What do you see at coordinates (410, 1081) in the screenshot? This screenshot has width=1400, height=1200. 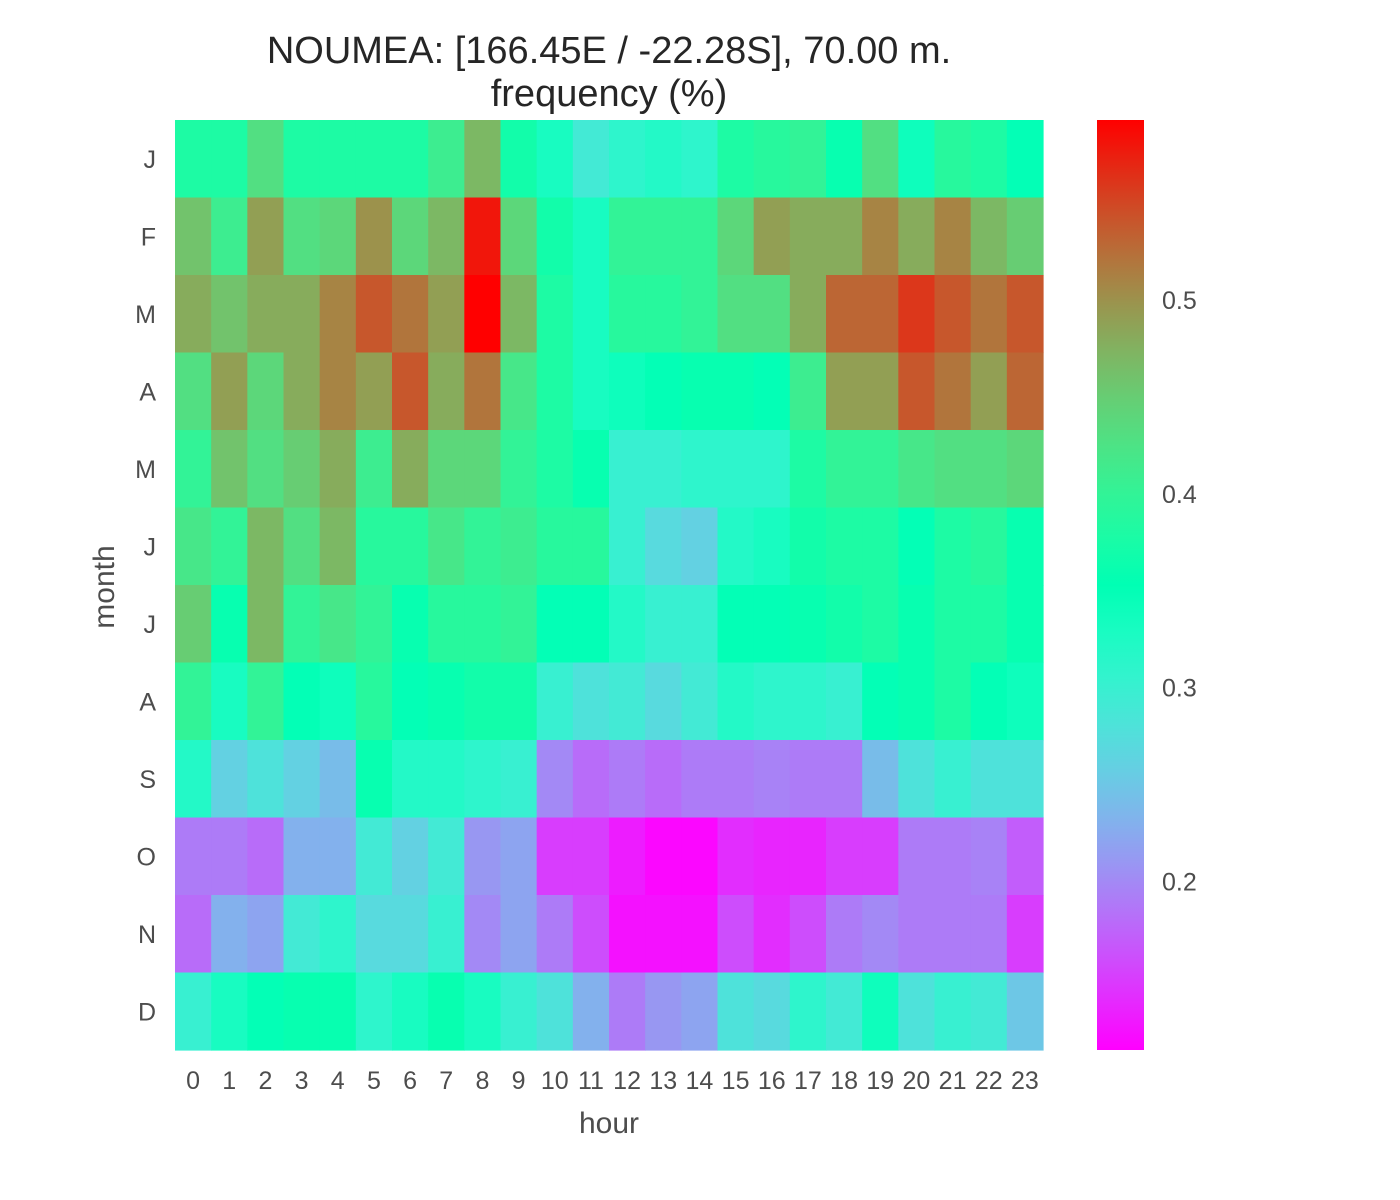 I see `x-tick-label: 6` at bounding box center [410, 1081].